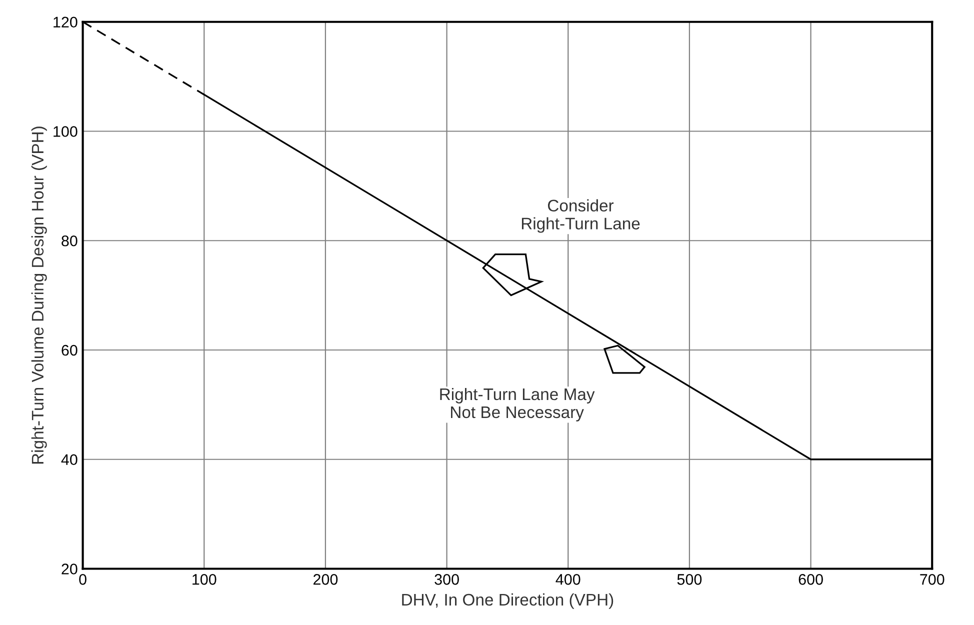  I want to click on y-axis-title: Right-Turn Volume During Design Hour (VPH), so click(39, 295).